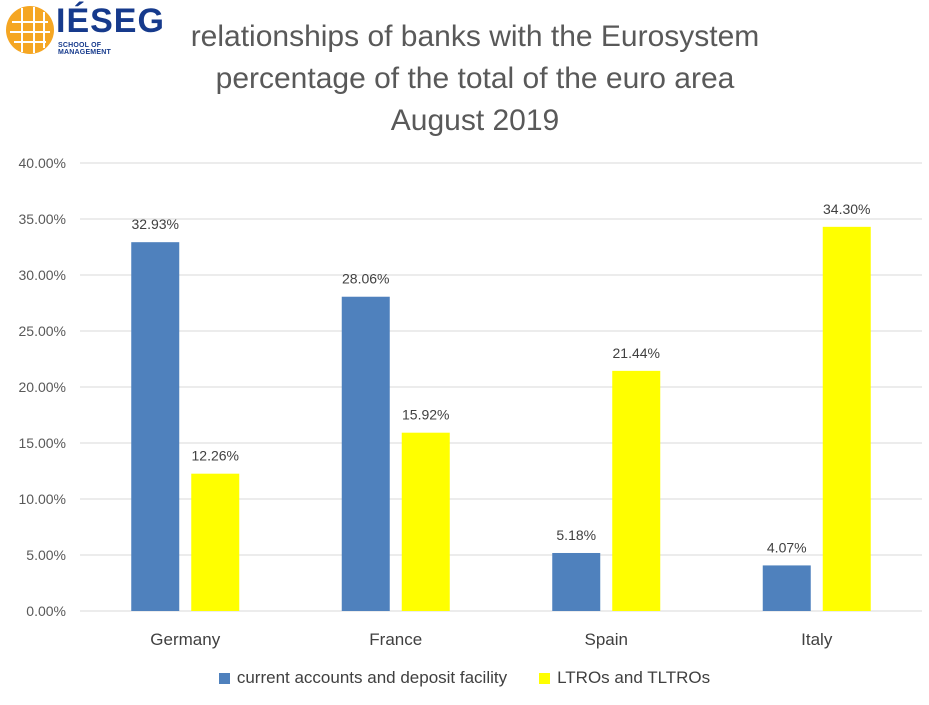 The width and height of the screenshot is (929, 705). I want to click on y-tick-label: 5.00%, so click(46, 555).